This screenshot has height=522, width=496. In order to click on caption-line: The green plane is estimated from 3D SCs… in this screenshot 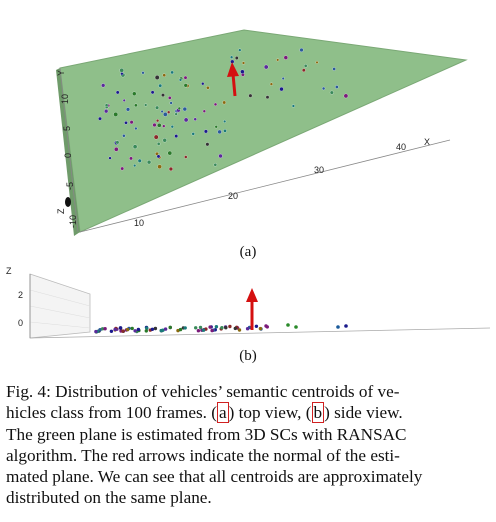, I will do `click(206, 434)`.